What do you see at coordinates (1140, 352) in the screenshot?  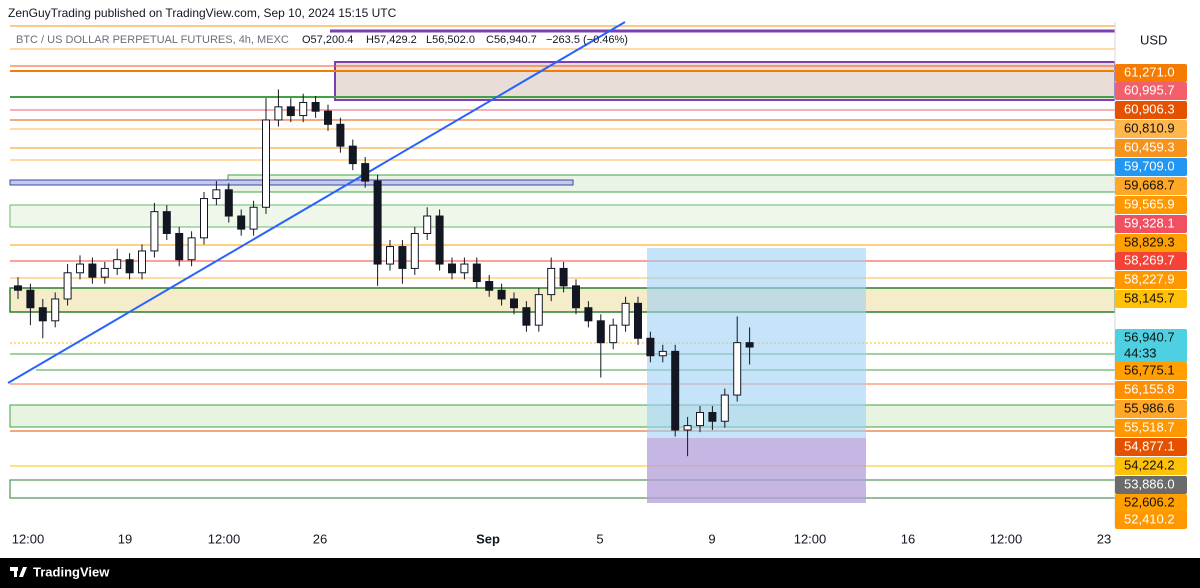 I see `countdown: 44:33` at bounding box center [1140, 352].